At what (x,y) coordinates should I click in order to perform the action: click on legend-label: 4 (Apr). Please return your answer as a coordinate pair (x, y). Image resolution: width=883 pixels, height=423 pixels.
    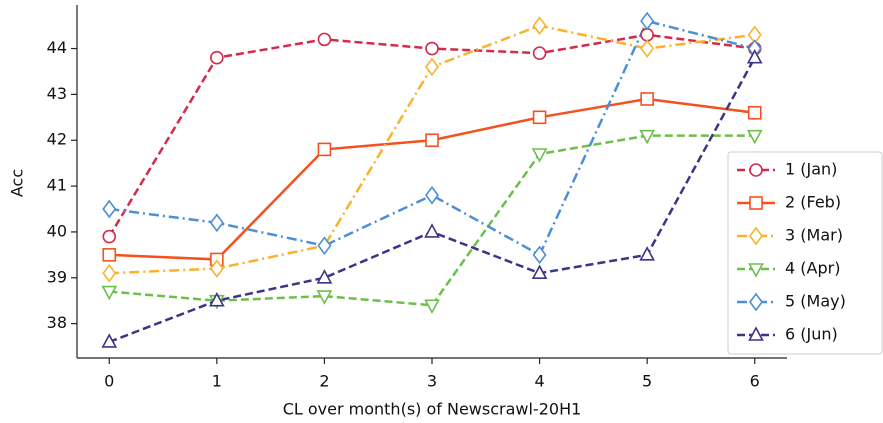
    Looking at the image, I should click on (812, 268).